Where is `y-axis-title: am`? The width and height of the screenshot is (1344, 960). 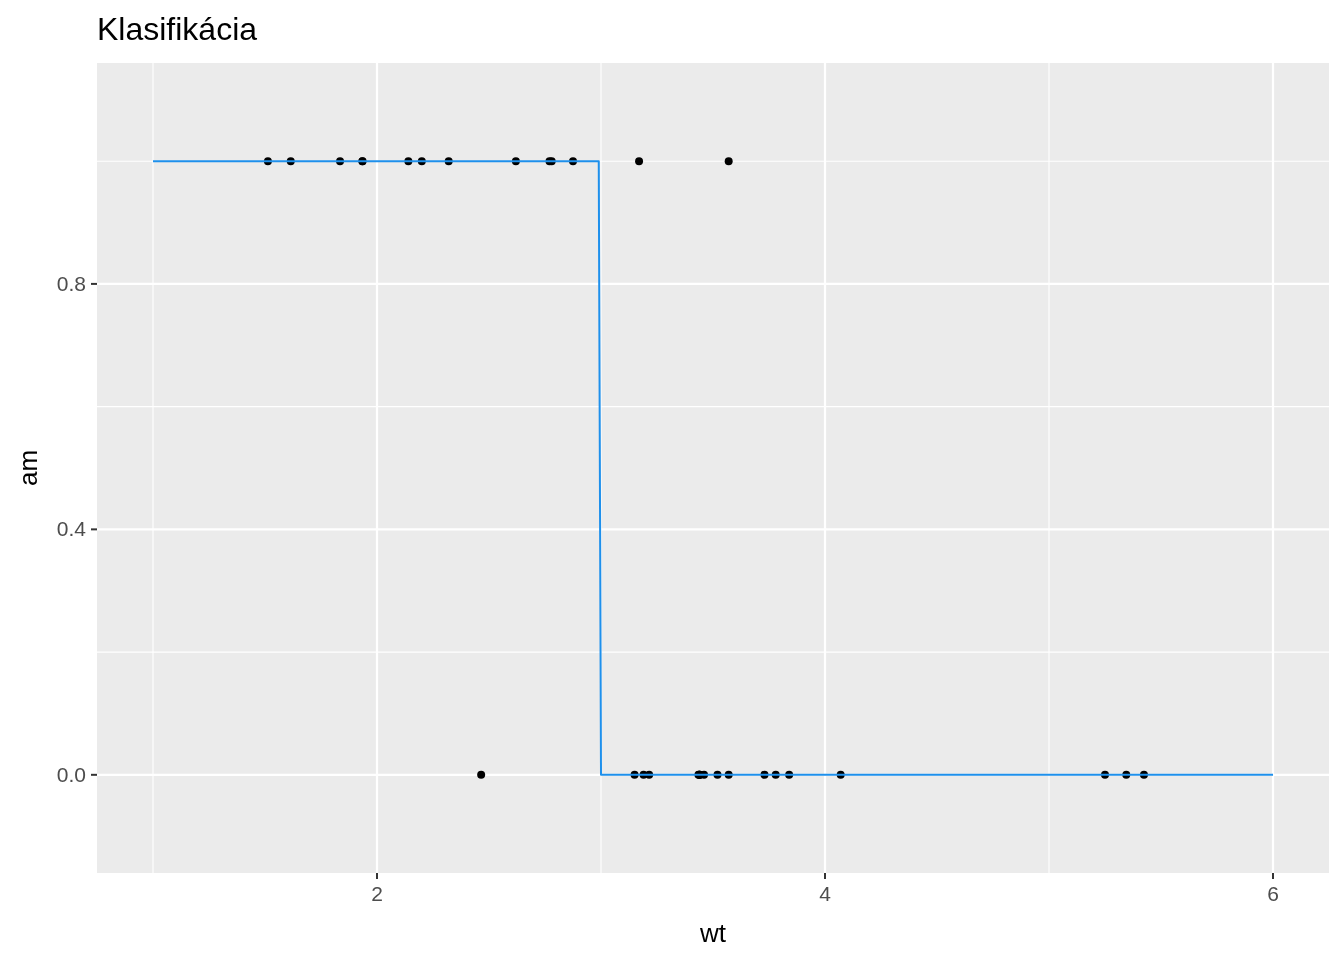
y-axis-title: am is located at coordinates (28, 468).